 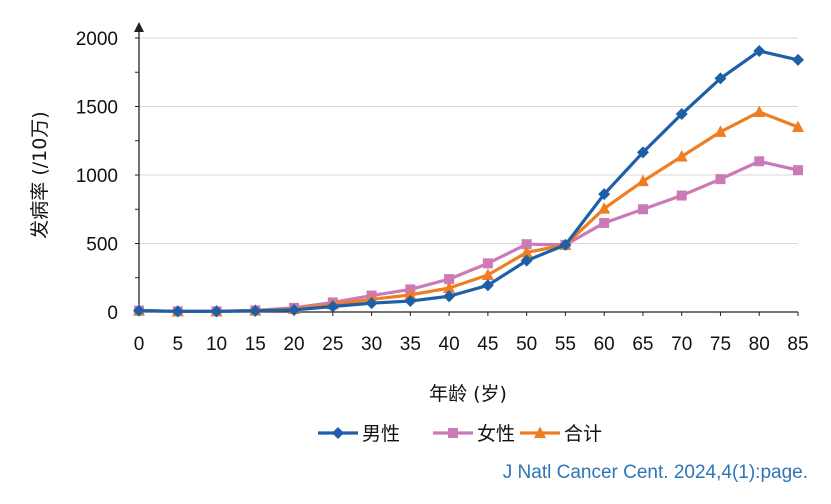 What do you see at coordinates (410, 344) in the screenshot?
I see `x-tick-label: 35` at bounding box center [410, 344].